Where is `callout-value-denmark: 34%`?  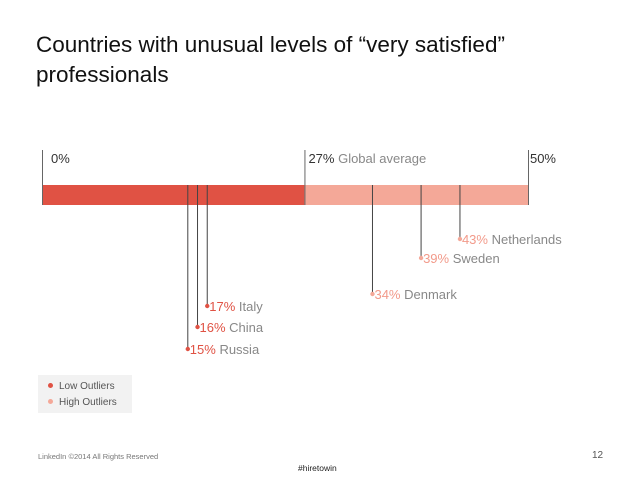
callout-value-denmark: 34% is located at coordinates (387, 294).